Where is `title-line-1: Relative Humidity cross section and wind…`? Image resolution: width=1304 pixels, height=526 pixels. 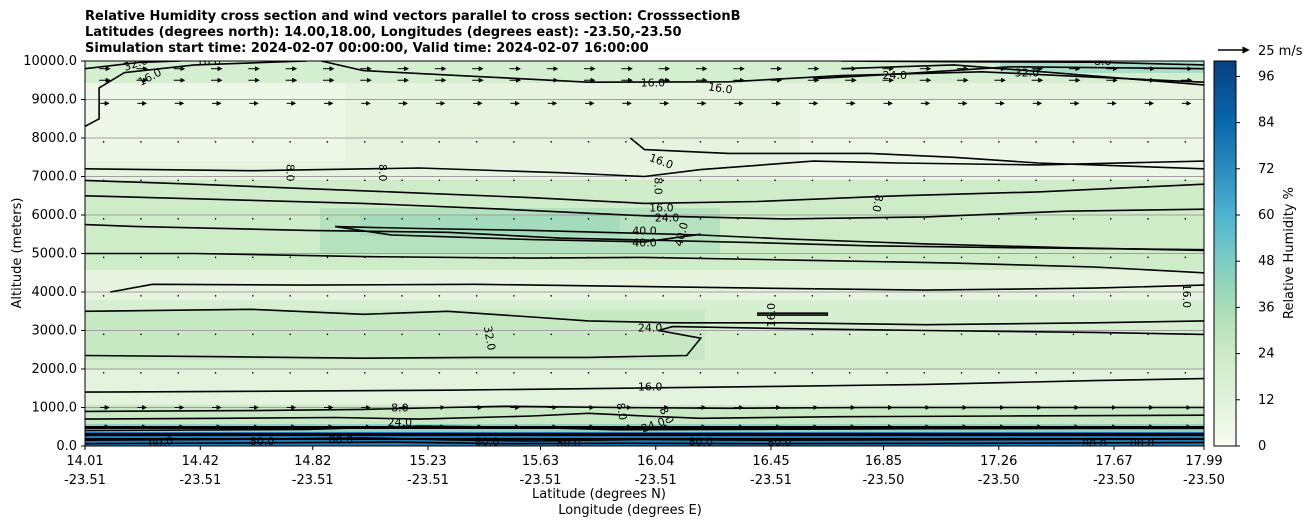
title-line-1: Relative Humidity cross section and wind… is located at coordinates (413, 16).